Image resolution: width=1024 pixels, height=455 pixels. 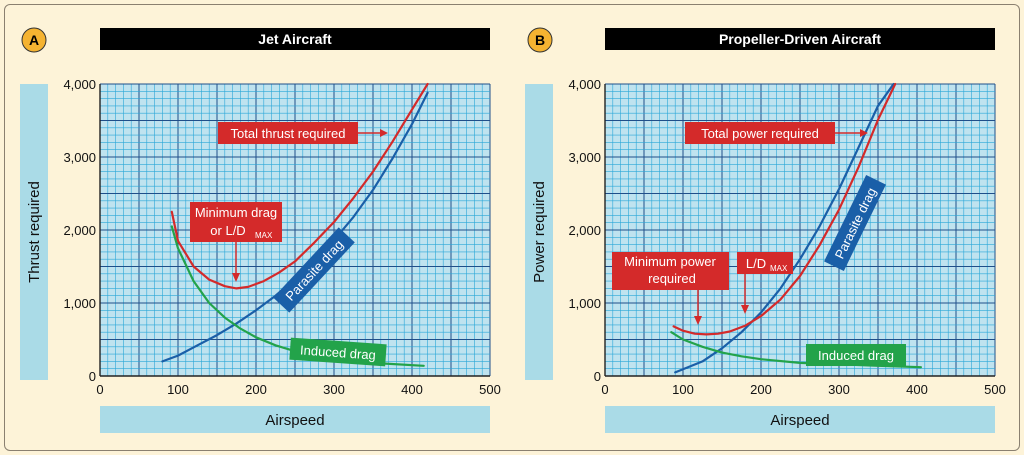 I want to click on annotation-text: Total thrust required, so click(x=288, y=133).